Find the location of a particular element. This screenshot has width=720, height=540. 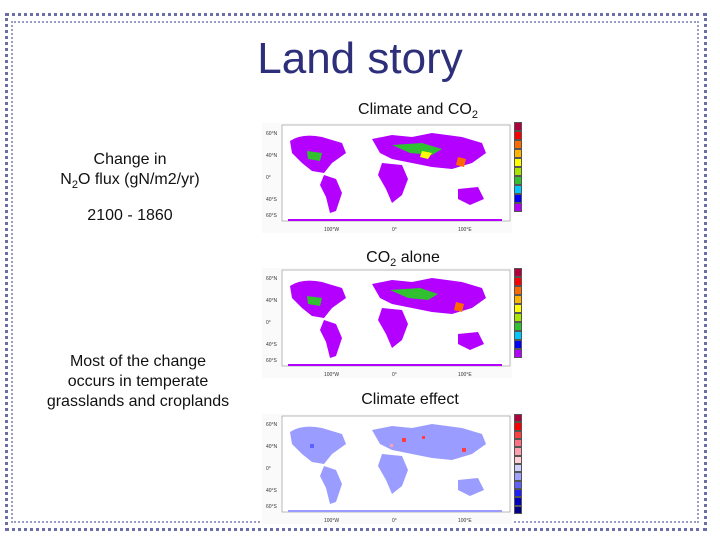

colorbar-climate-co2 is located at coordinates (524, 167).